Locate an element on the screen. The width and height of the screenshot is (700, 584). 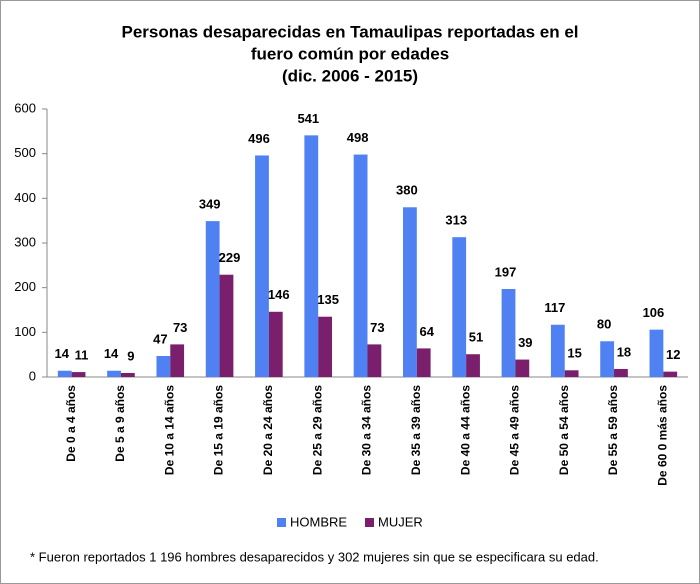
x-tick-label: De 60 0 más años is located at coordinates (663, 435).